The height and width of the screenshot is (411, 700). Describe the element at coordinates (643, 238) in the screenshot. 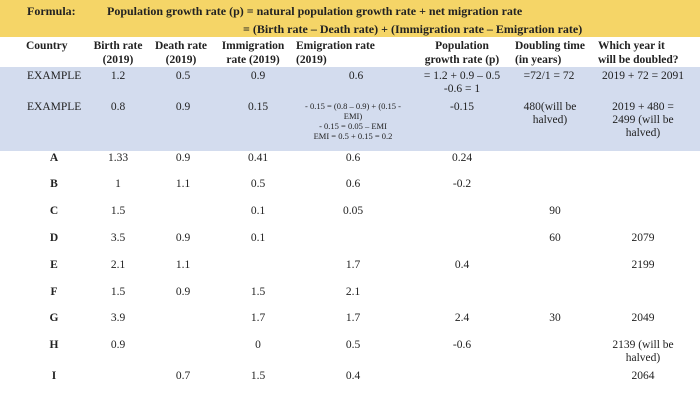

I see `row-D-year: 2079` at that location.